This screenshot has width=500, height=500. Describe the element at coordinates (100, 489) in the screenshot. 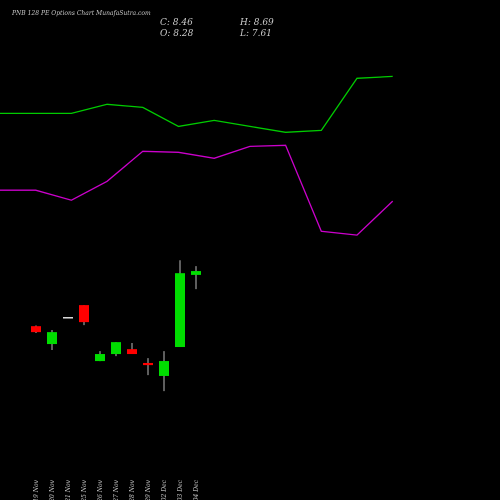

I see `x-tick-label: 26 Nov` at that location.